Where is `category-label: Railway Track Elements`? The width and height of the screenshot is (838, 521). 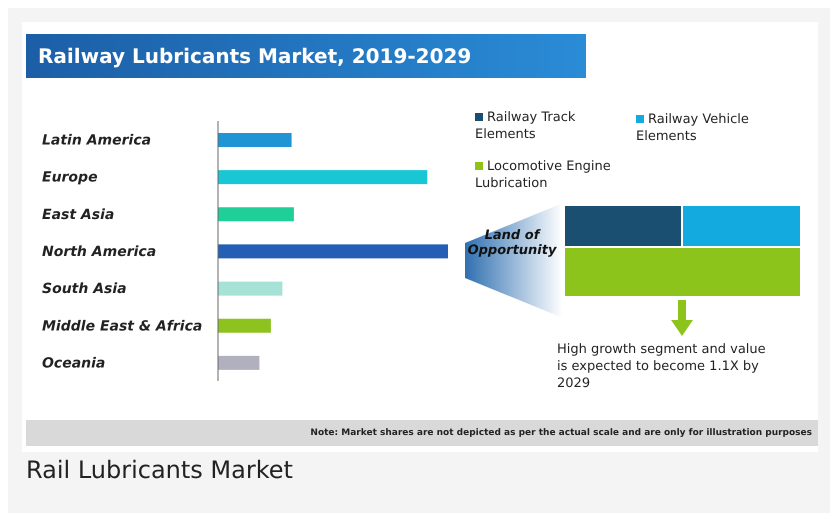 category-label: Railway Track Elements is located at coordinates (525, 126).